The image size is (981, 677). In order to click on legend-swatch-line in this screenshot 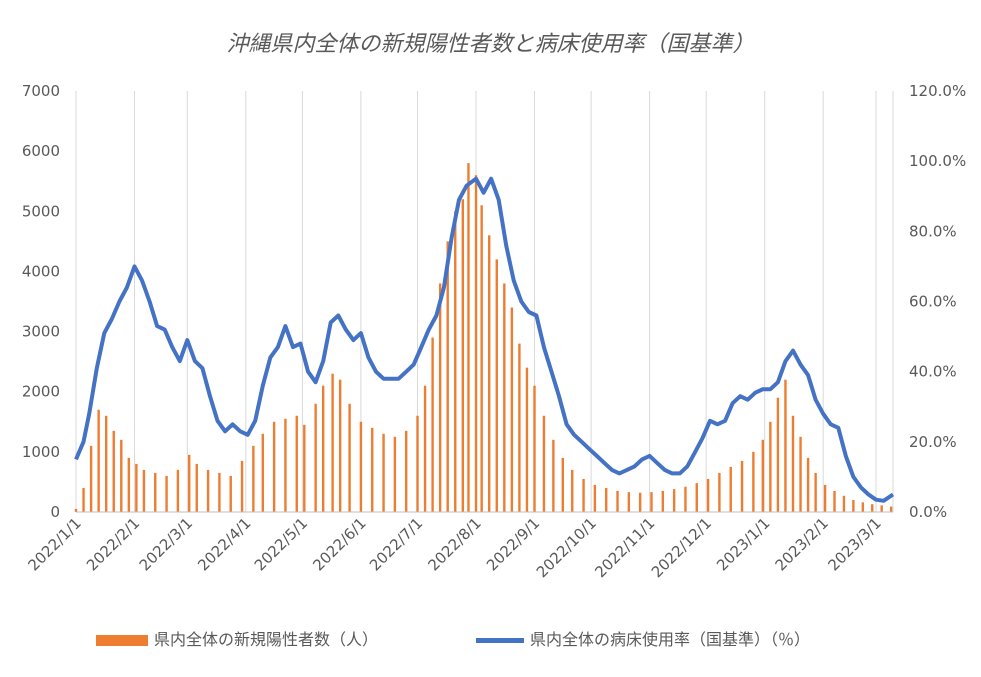, I will do `click(500, 640)`.